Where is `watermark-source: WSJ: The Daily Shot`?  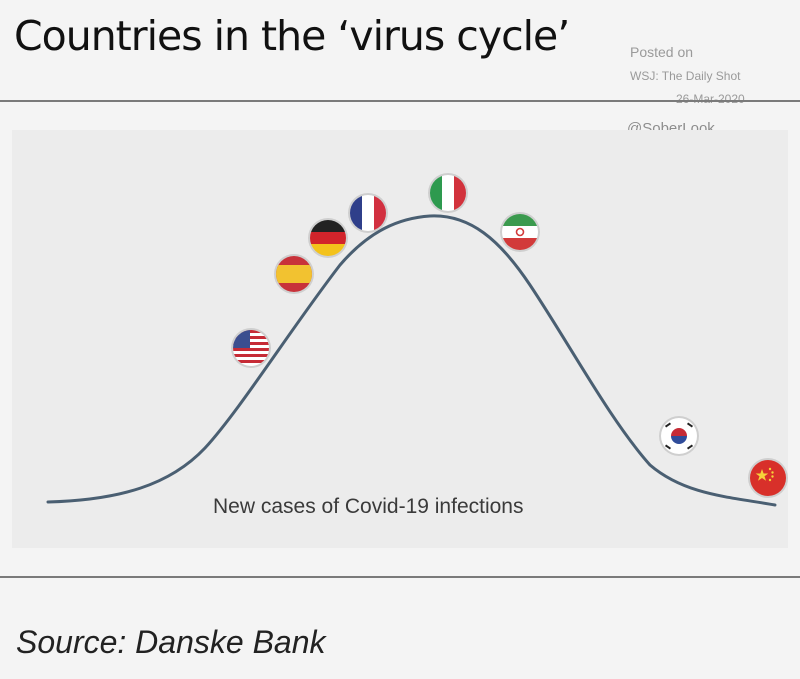 watermark-source: WSJ: The Daily Shot is located at coordinates (685, 76).